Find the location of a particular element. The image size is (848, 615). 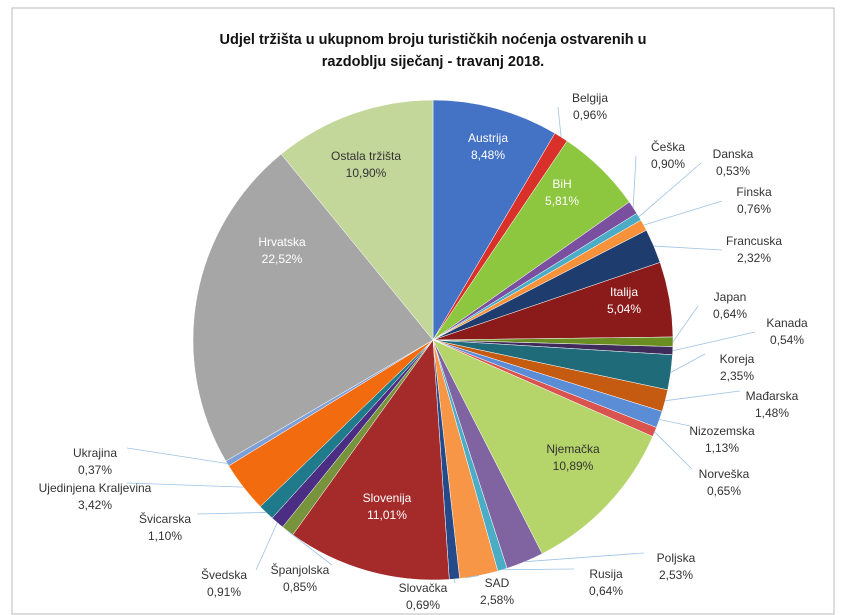

value-label: 2,35% is located at coordinates (737, 376).